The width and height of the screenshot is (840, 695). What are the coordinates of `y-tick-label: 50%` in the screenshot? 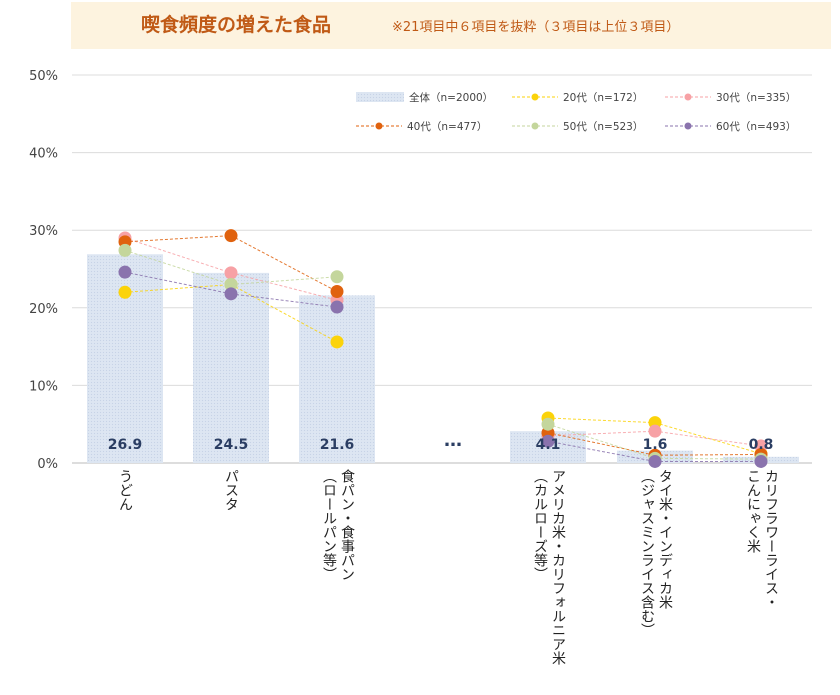 It's located at (43, 76).